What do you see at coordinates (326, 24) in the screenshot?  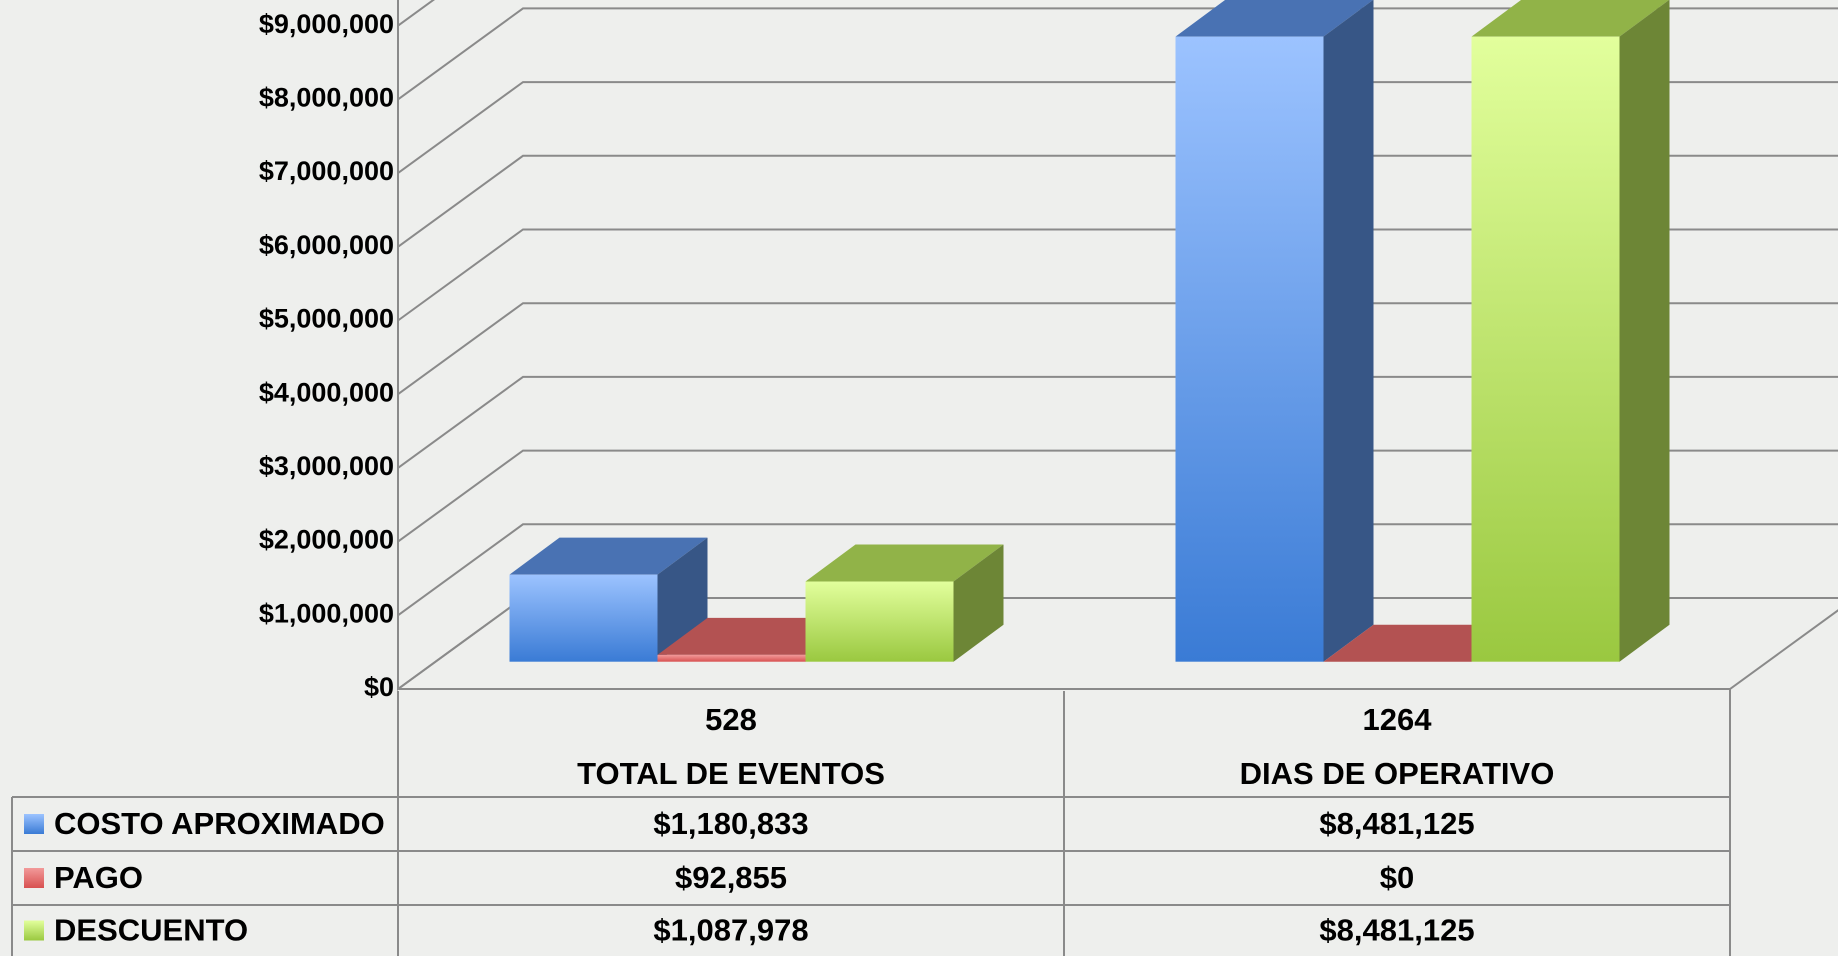 I see `y-tick-label: $9,000,000` at bounding box center [326, 24].